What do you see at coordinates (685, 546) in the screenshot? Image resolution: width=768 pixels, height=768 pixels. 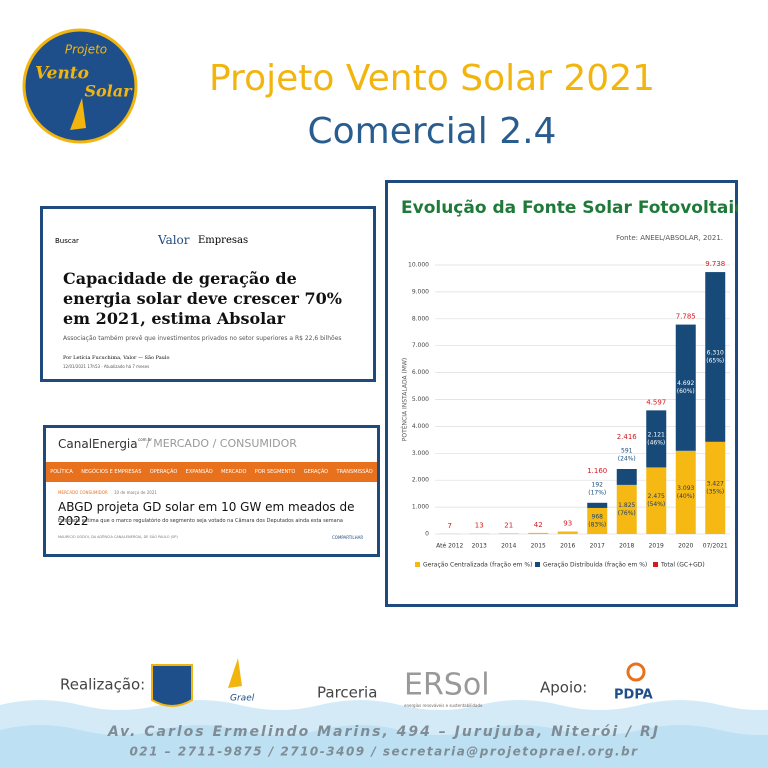 I see `x-tick-label: 2020` at bounding box center [685, 546].